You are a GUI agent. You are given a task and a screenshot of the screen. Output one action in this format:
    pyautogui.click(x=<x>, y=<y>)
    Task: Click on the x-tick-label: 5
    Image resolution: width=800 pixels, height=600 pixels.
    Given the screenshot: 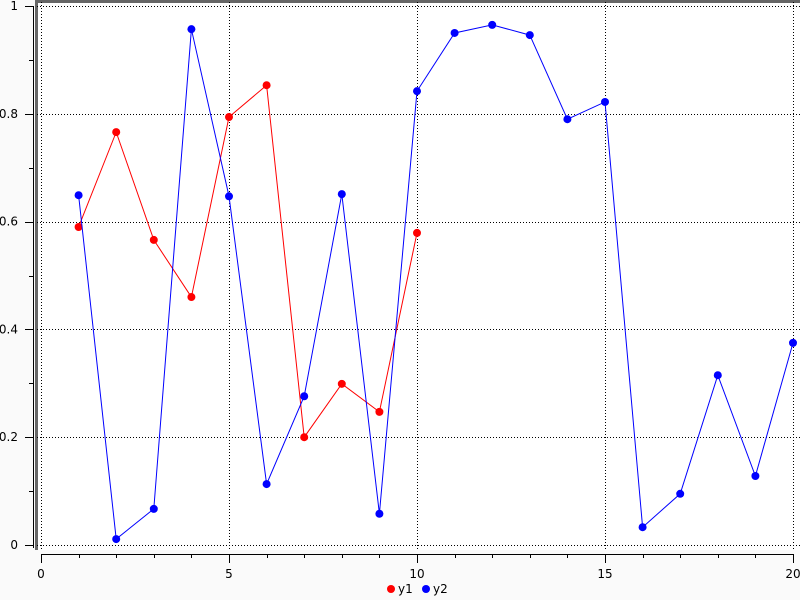 What is the action you would take?
    pyautogui.click(x=229, y=574)
    